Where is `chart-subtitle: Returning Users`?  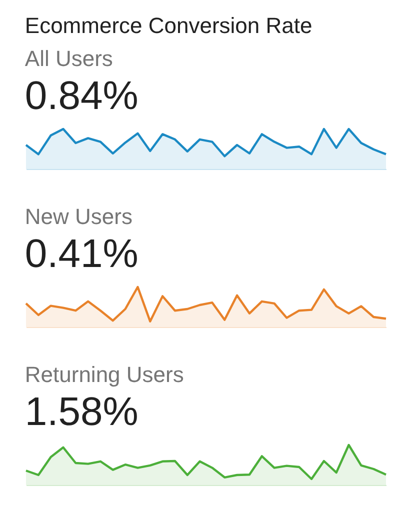
chart-subtitle: Returning Users is located at coordinates (104, 374).